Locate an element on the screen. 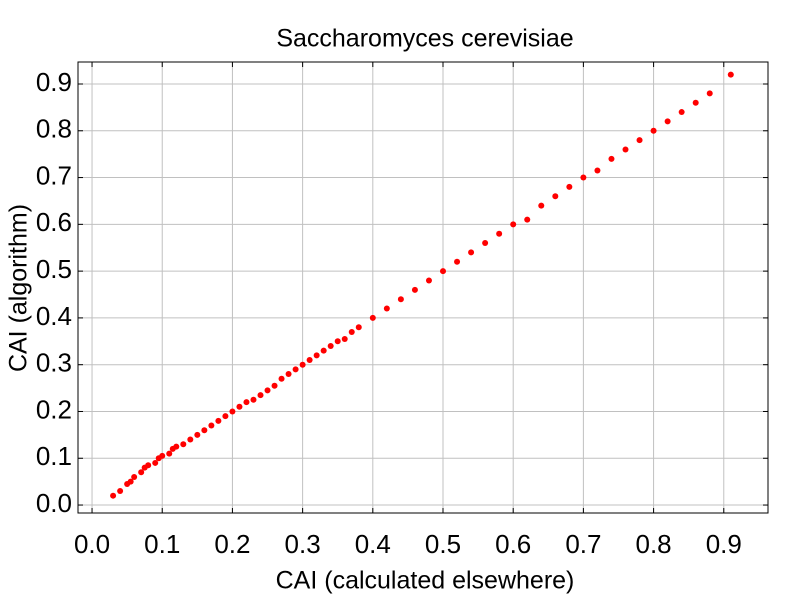 The height and width of the screenshot is (600, 800). y-tick-label: 0.9 is located at coordinates (54, 82).